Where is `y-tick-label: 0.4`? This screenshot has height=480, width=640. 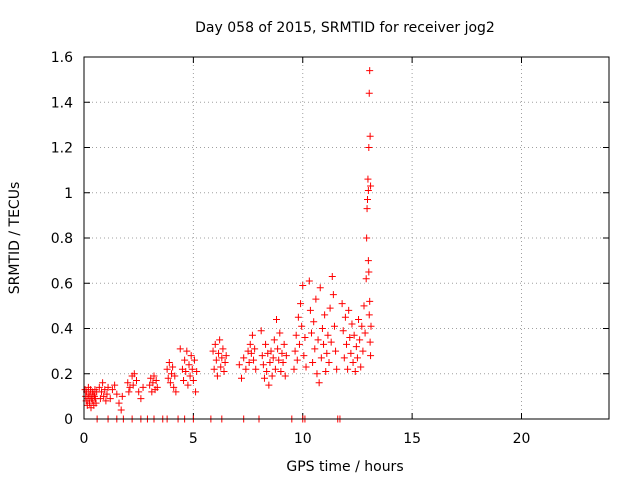 y-tick-label: 0.4 is located at coordinates (62, 330).